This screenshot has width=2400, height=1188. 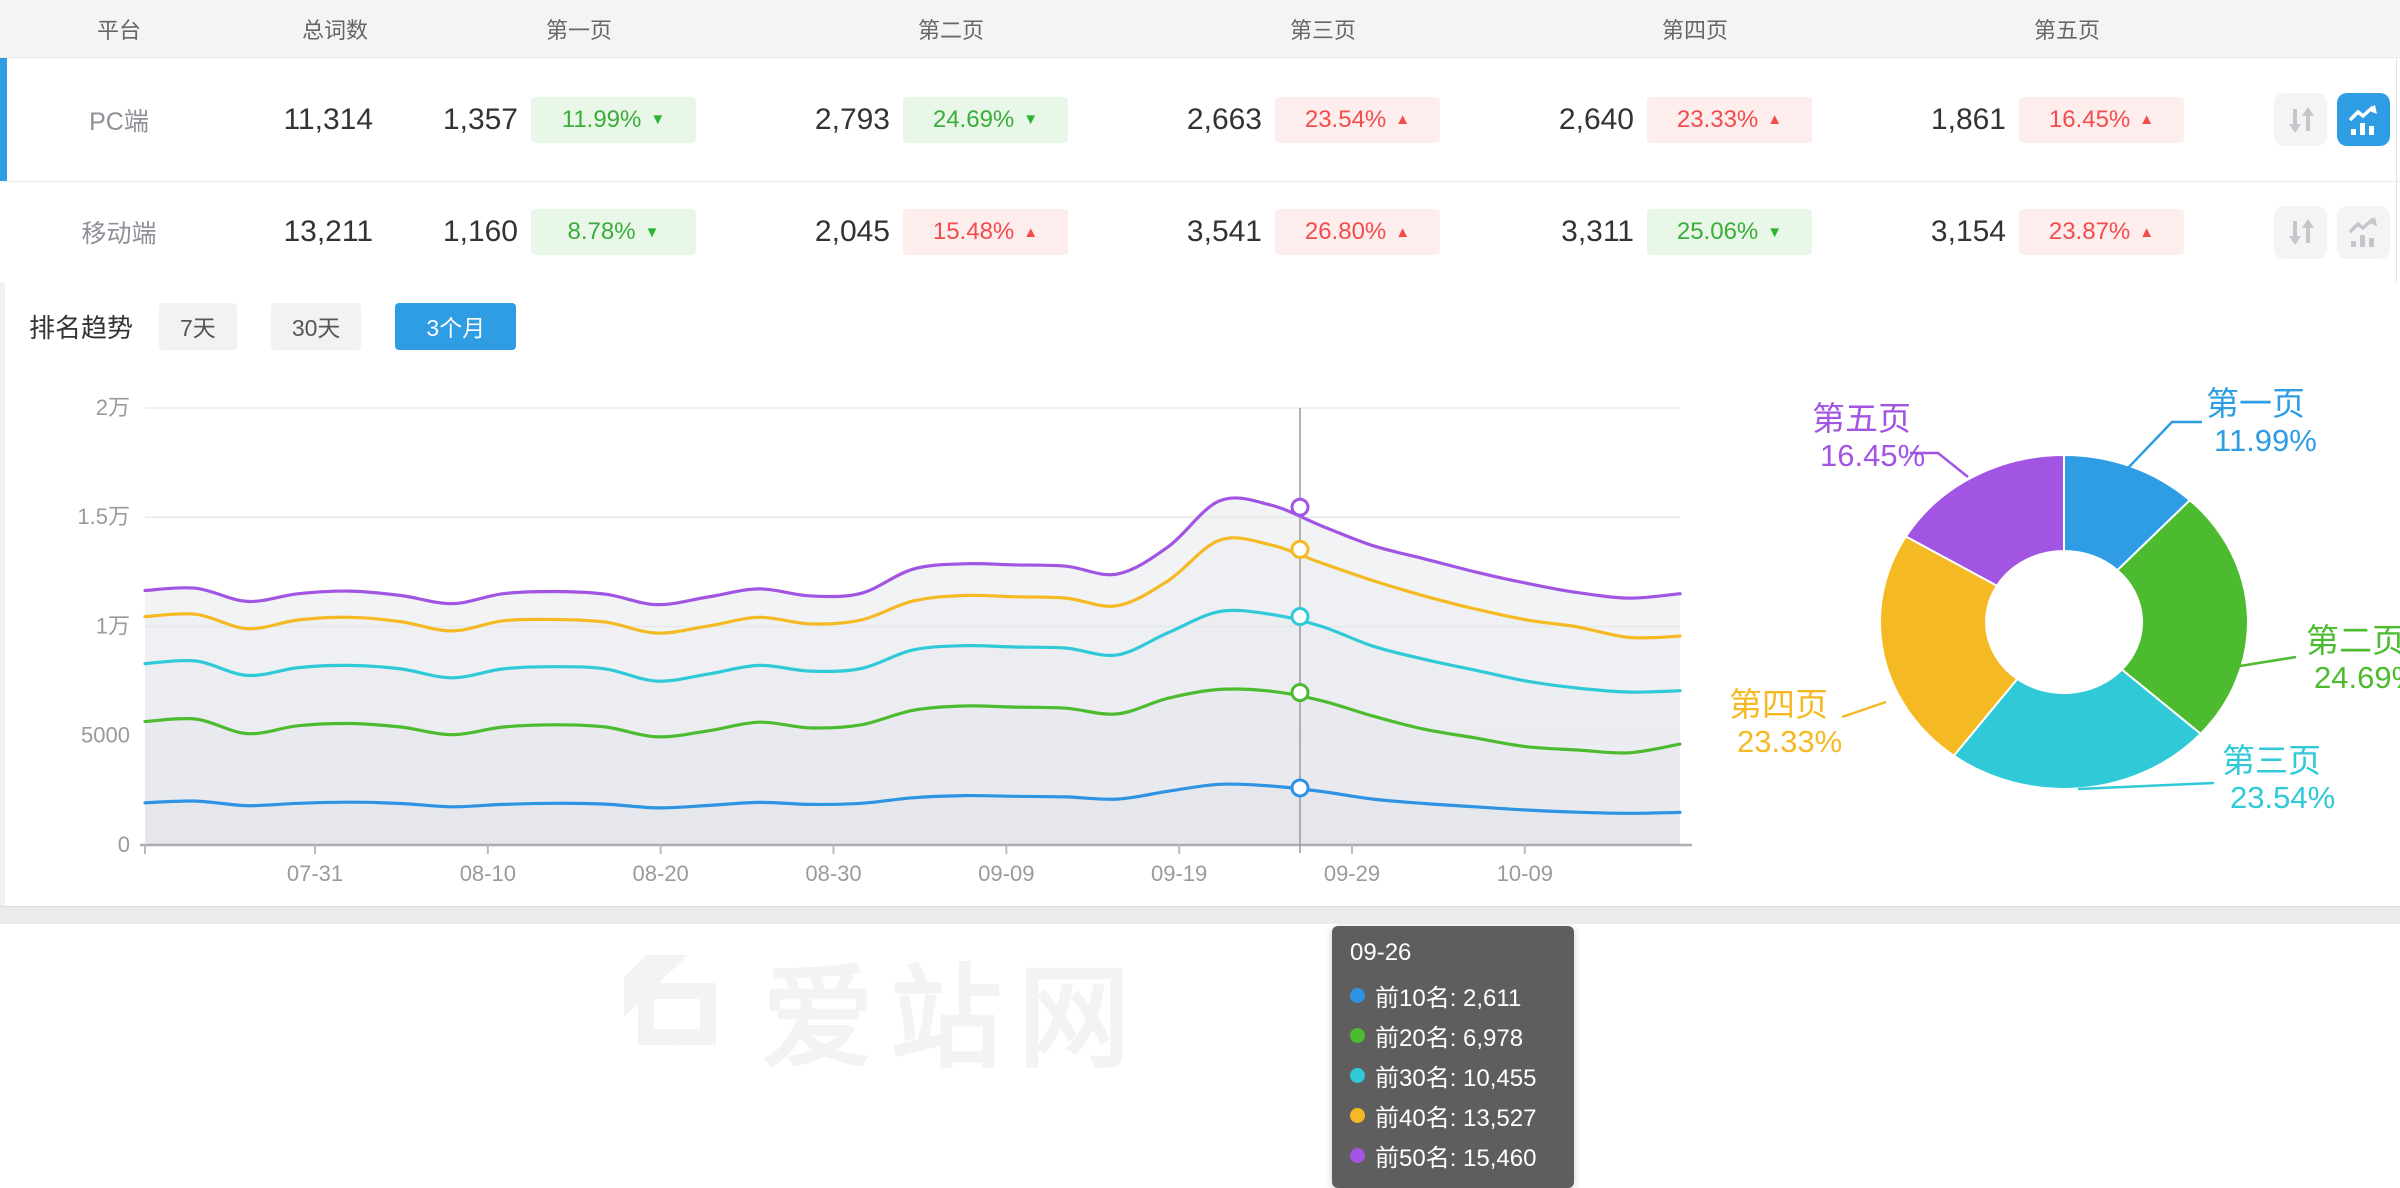 What do you see at coordinates (1968, 231) in the screenshot?
I see `page-5-count: 3,154` at bounding box center [1968, 231].